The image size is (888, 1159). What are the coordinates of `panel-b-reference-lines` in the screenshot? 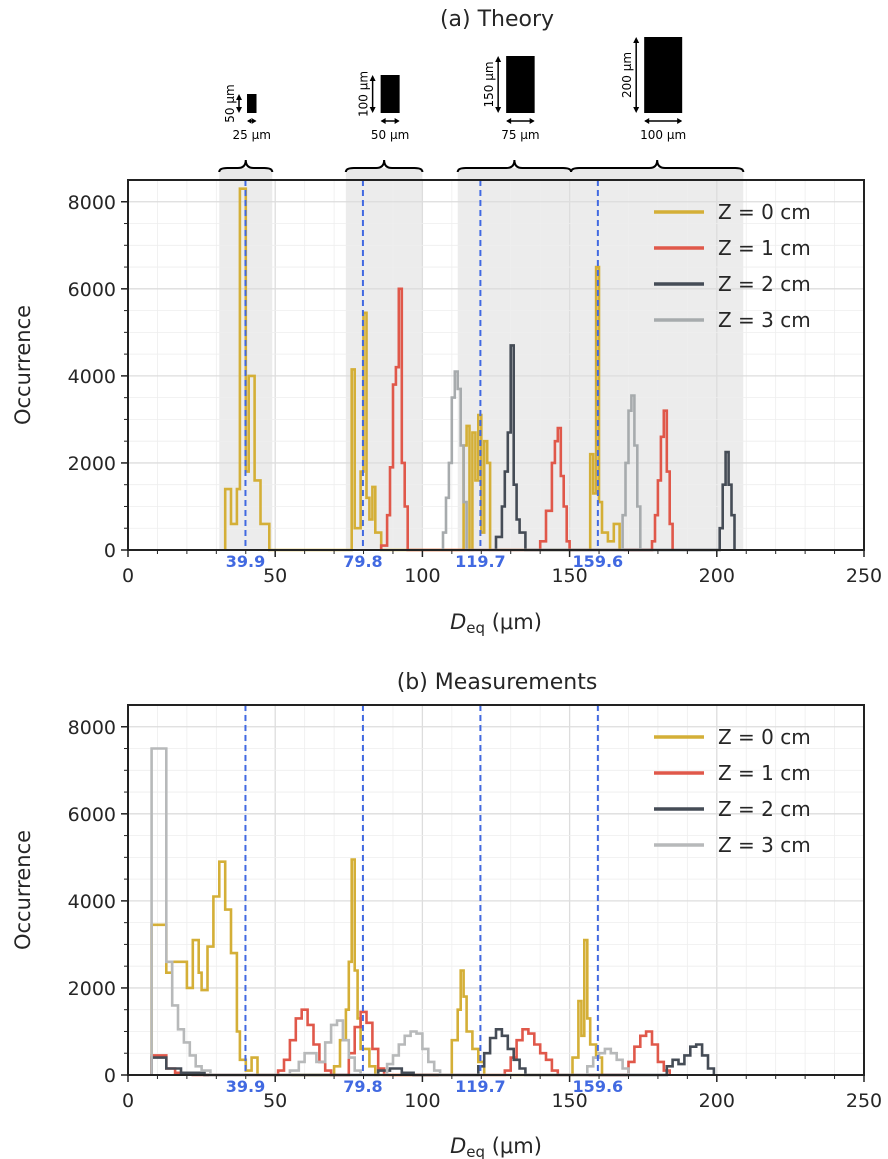 It's located at (421, 890).